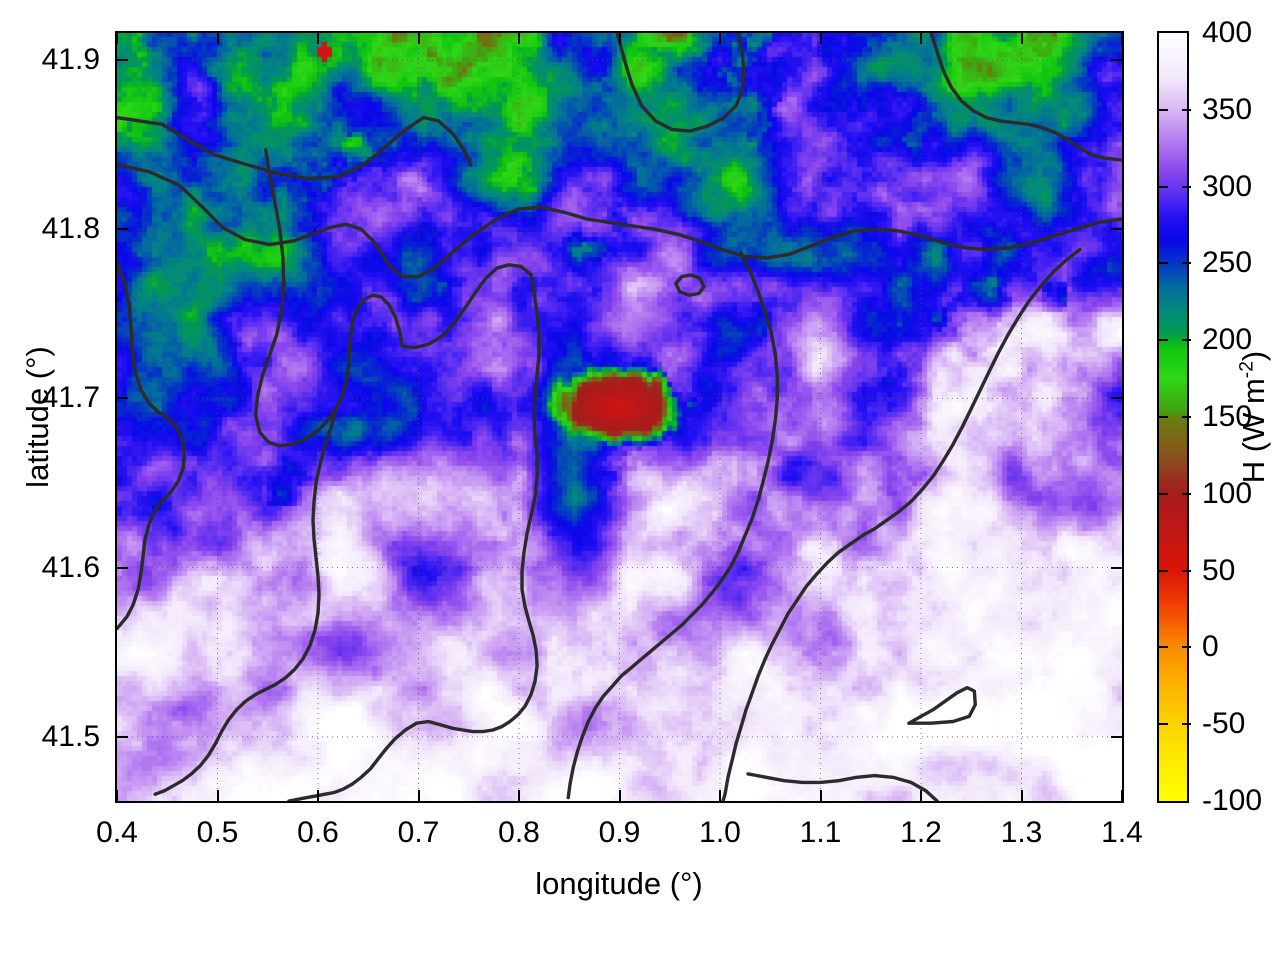 Image resolution: width=1280 pixels, height=960 pixels. What do you see at coordinates (1227, 340) in the screenshot?
I see `colorbar-tick-label: 200` at bounding box center [1227, 340].